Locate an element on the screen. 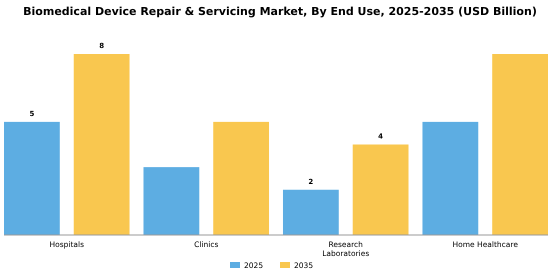 The width and height of the screenshot is (560, 280). chart-title: Biomedical Device Repair & Servicing Market, By End Use, 2025-2035 (USD Billion) is located at coordinates (280, 11).